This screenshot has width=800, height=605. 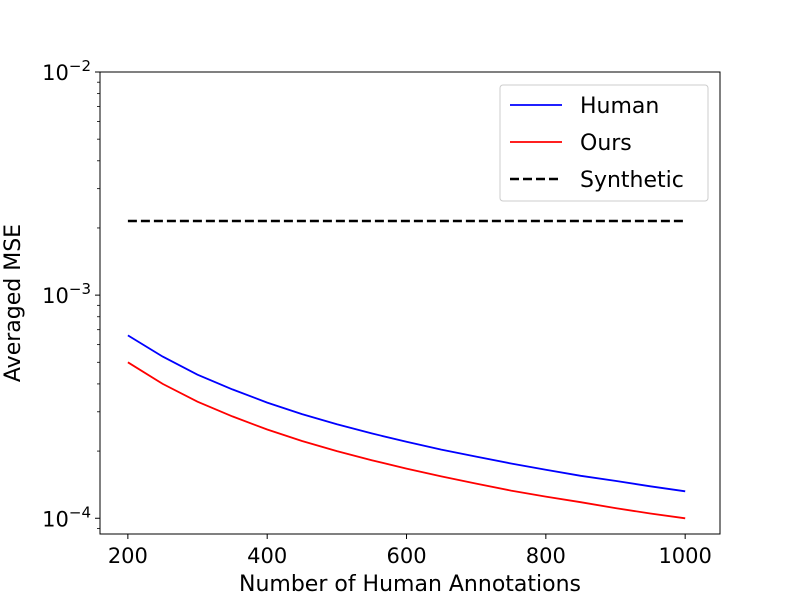 I want to click on y-tick-label: 10⁻³, so click(x=66, y=294).